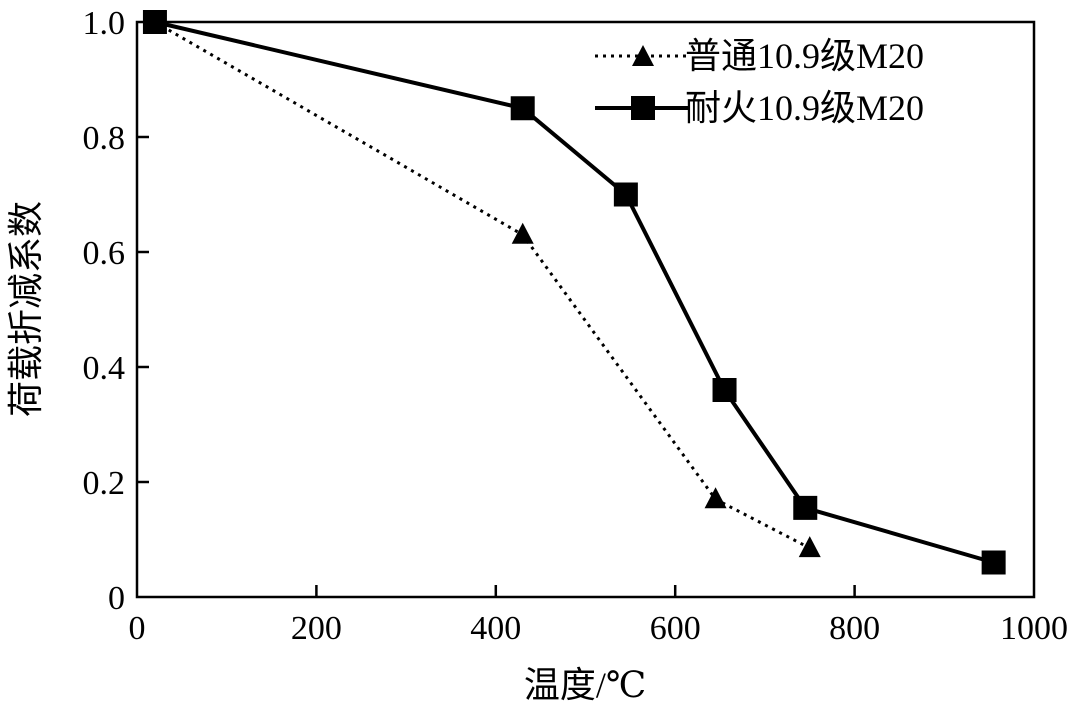 Image resolution: width=1080 pixels, height=720 pixels. Describe the element at coordinates (104, 368) in the screenshot. I see `y-tick-label: 0.4` at that location.